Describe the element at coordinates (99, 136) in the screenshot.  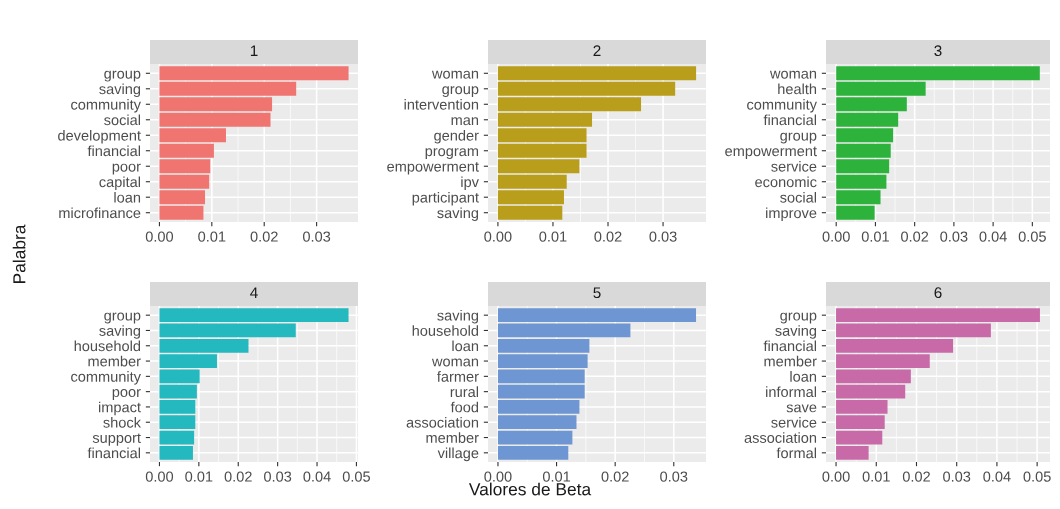
I see `y-tick-label: development` at that location.